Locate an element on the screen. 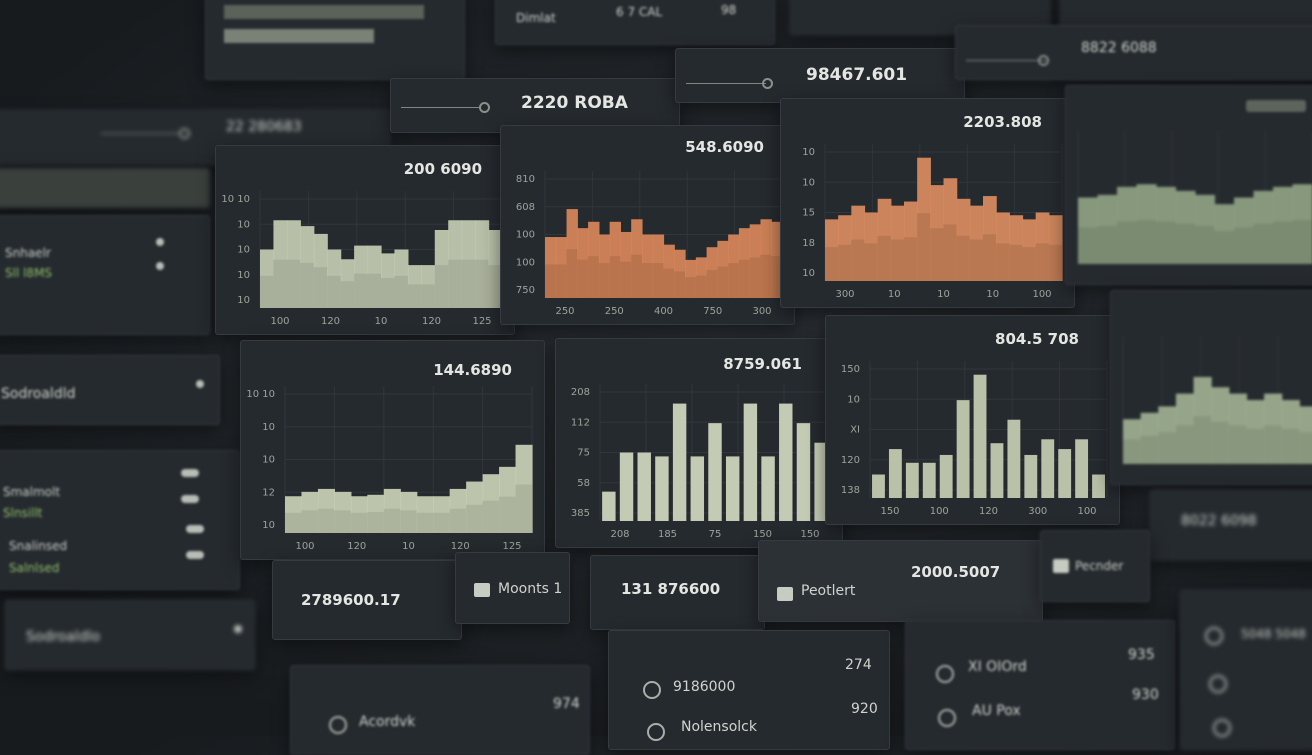  slider is located at coordinates (141, 133).